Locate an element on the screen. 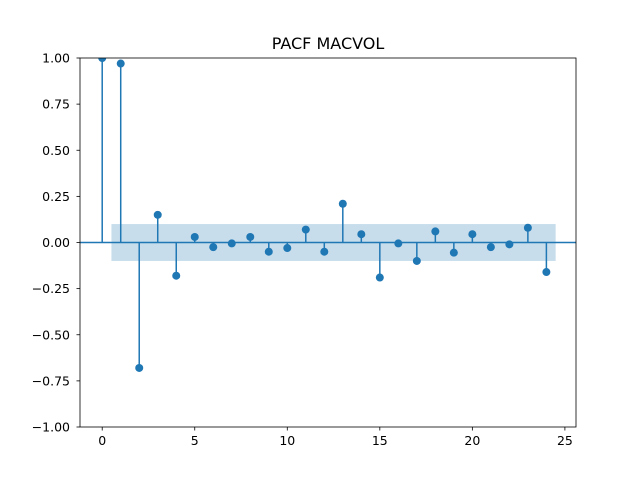  y-tick-label: 0.75 is located at coordinates (56, 104).